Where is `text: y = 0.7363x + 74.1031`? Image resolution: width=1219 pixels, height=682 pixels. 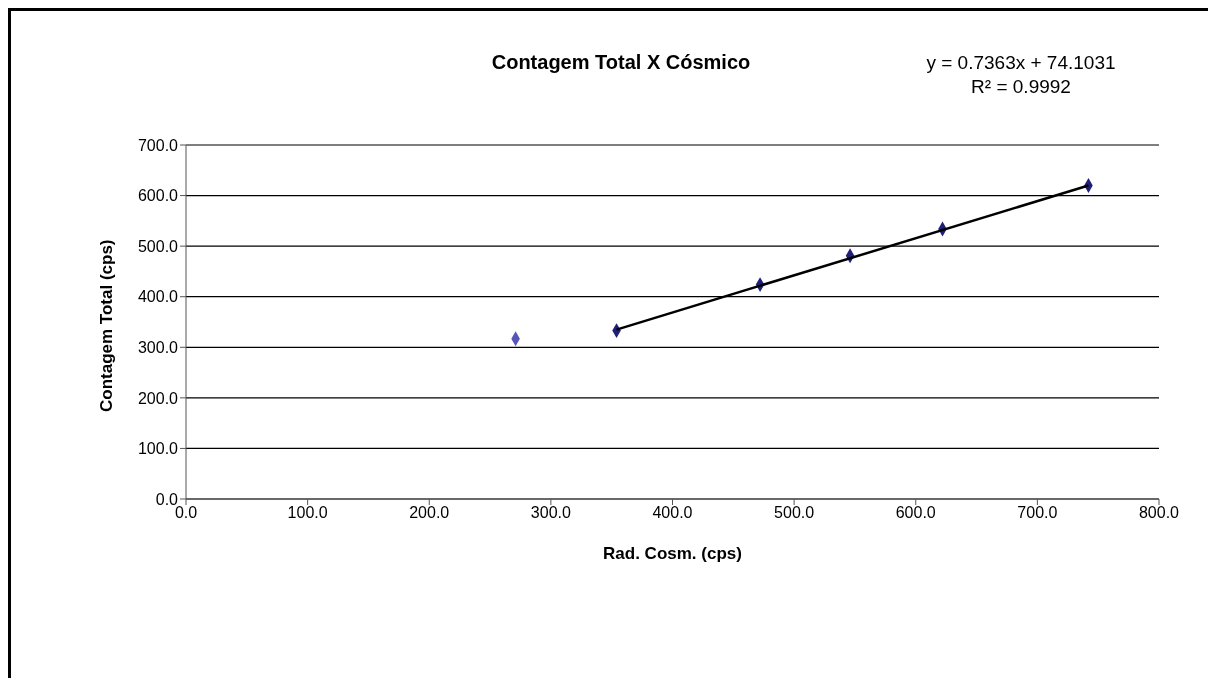
text: y = 0.7363x + 74.1031 is located at coordinates (1021, 63).